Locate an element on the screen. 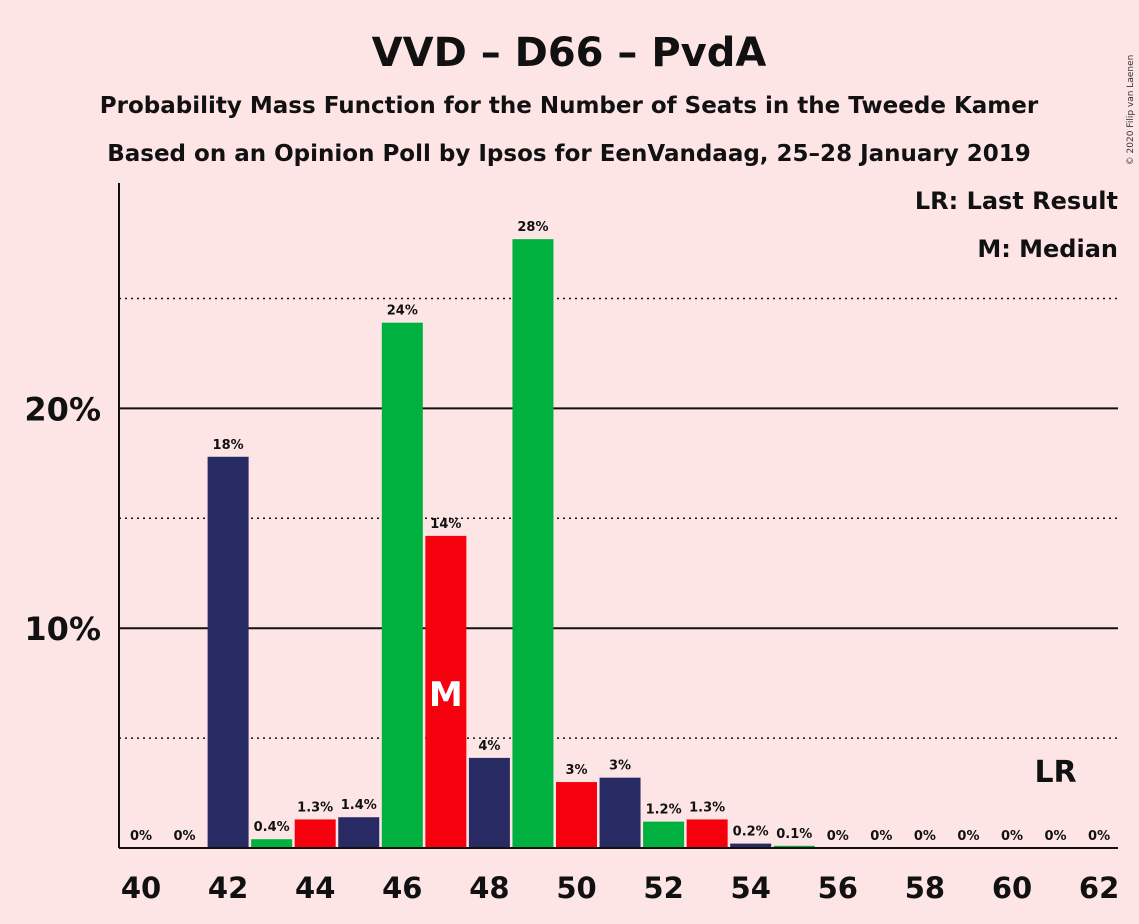  bar-label-56: 0% is located at coordinates (838, 836).